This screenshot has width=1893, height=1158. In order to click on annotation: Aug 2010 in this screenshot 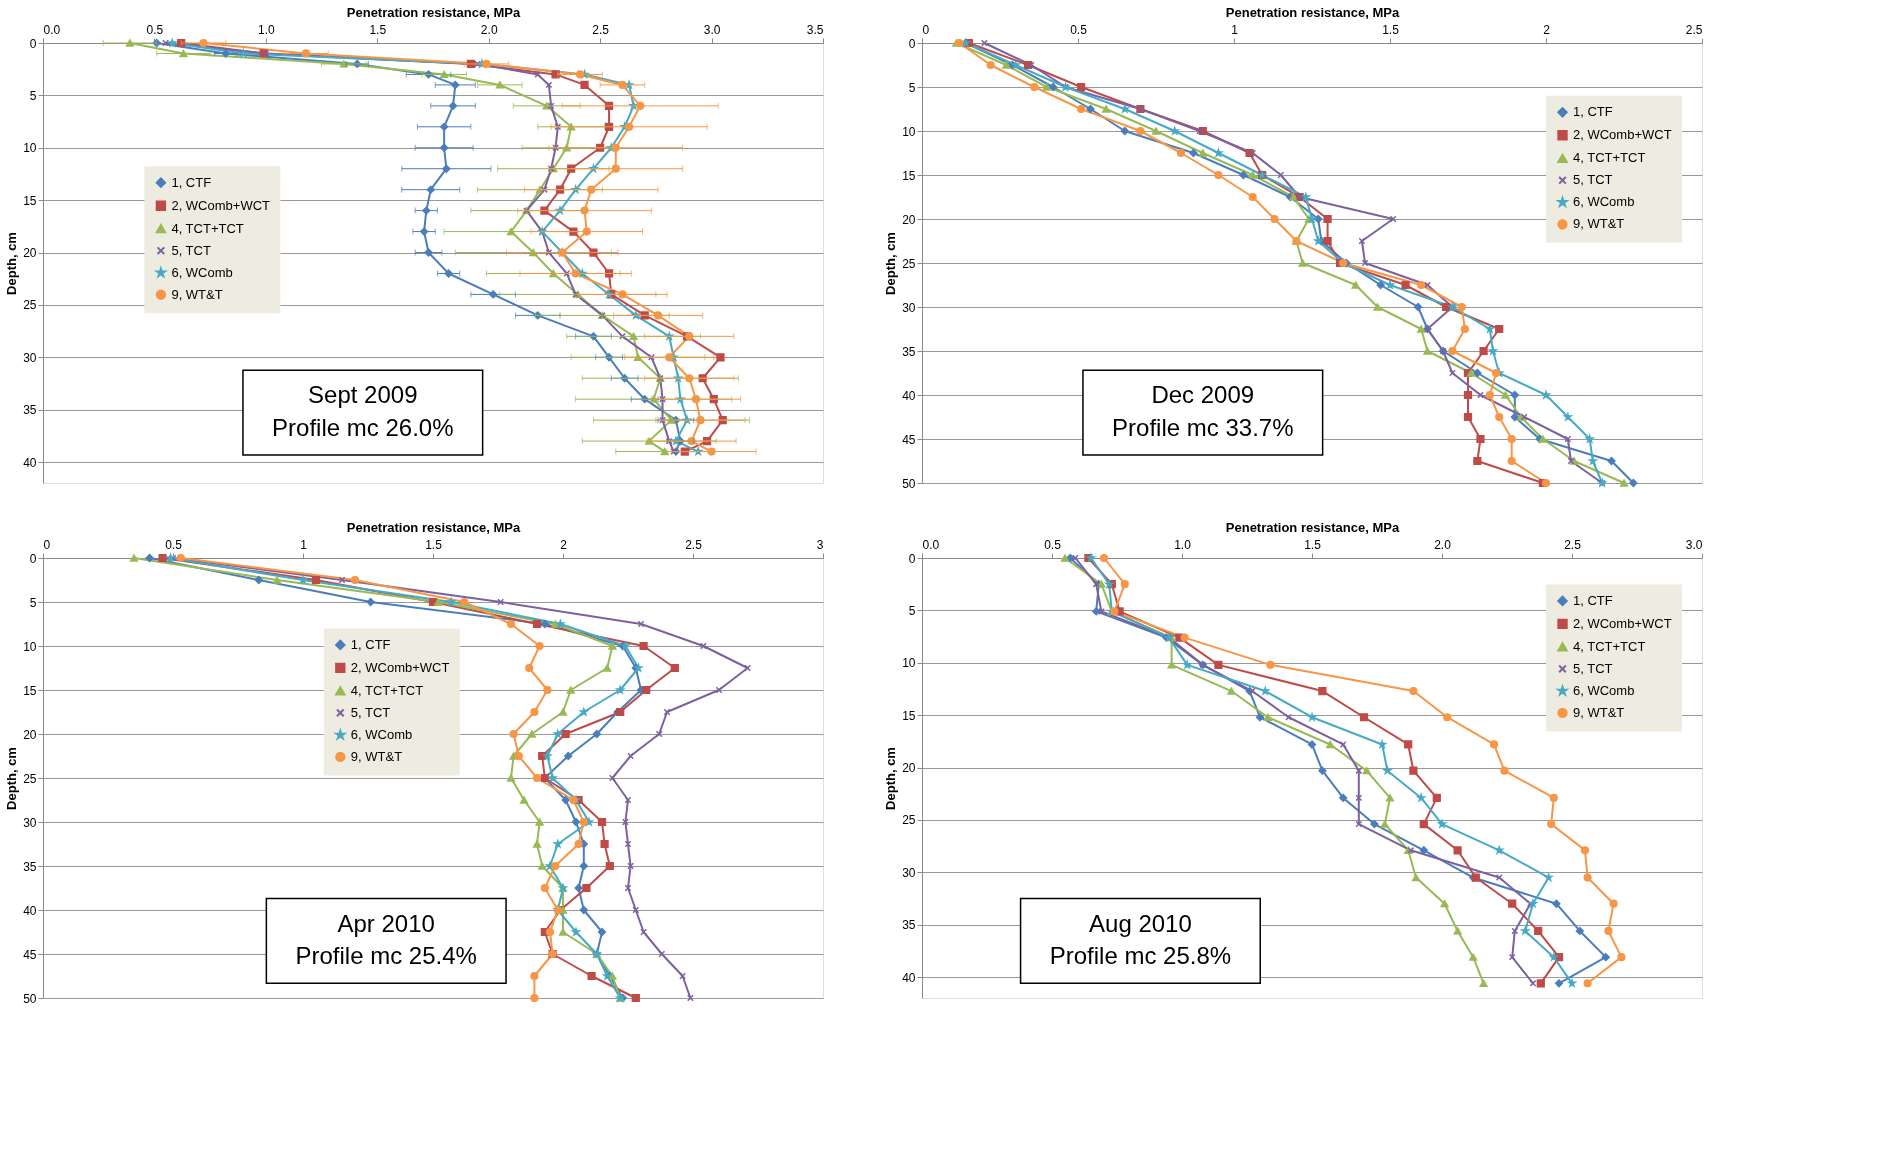, I will do `click(1140, 923)`.